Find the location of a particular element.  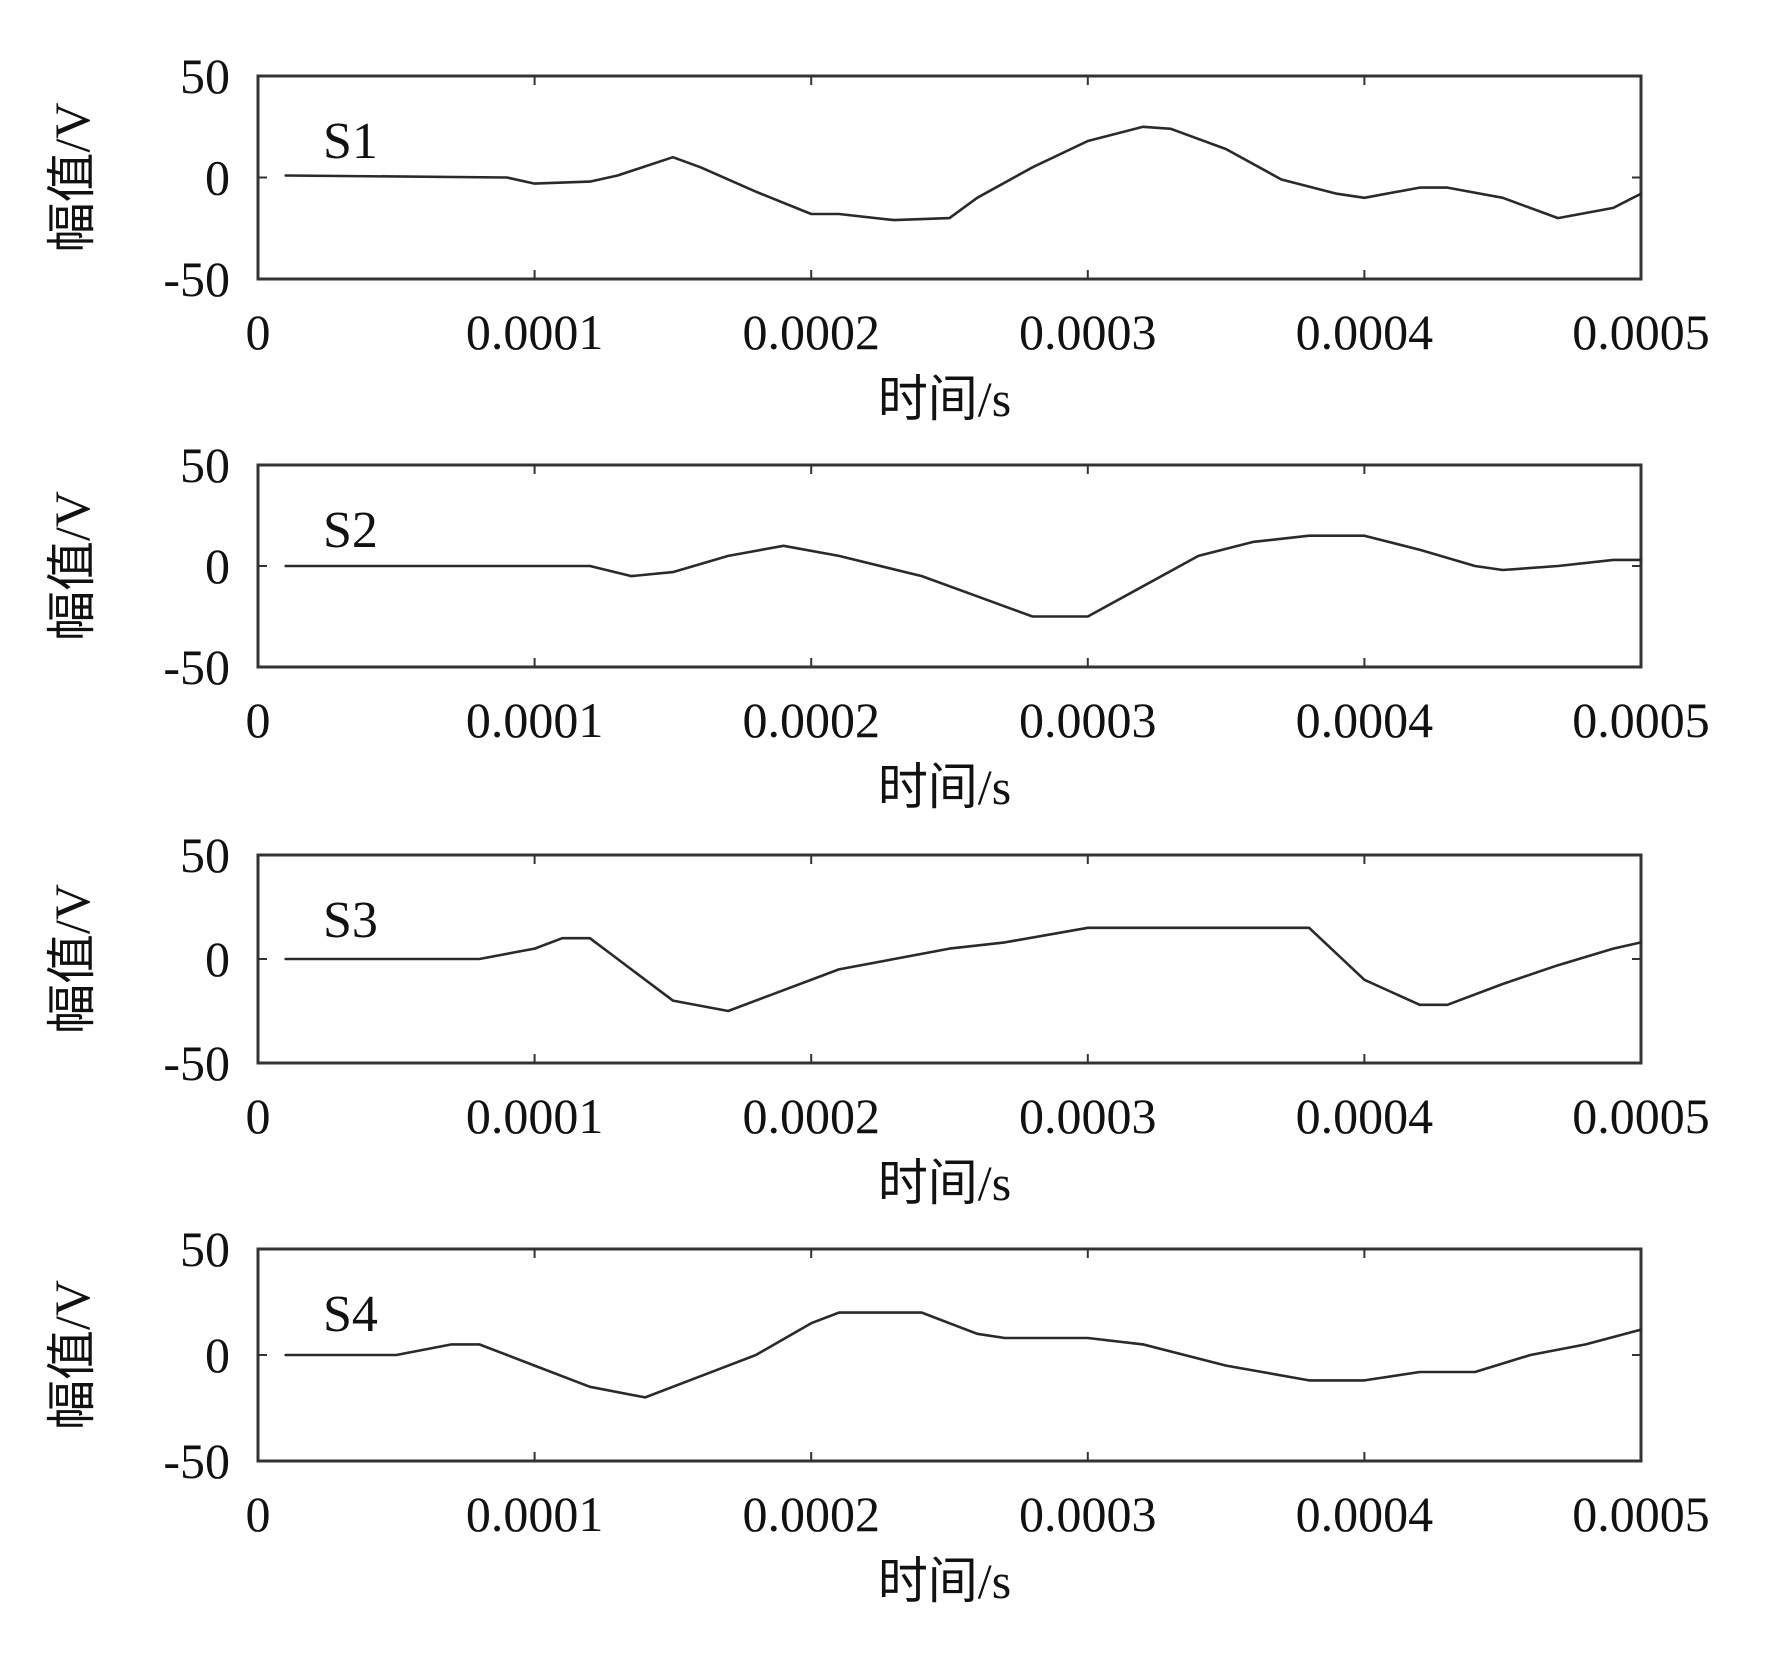

series-label: S3 is located at coordinates (350, 920).